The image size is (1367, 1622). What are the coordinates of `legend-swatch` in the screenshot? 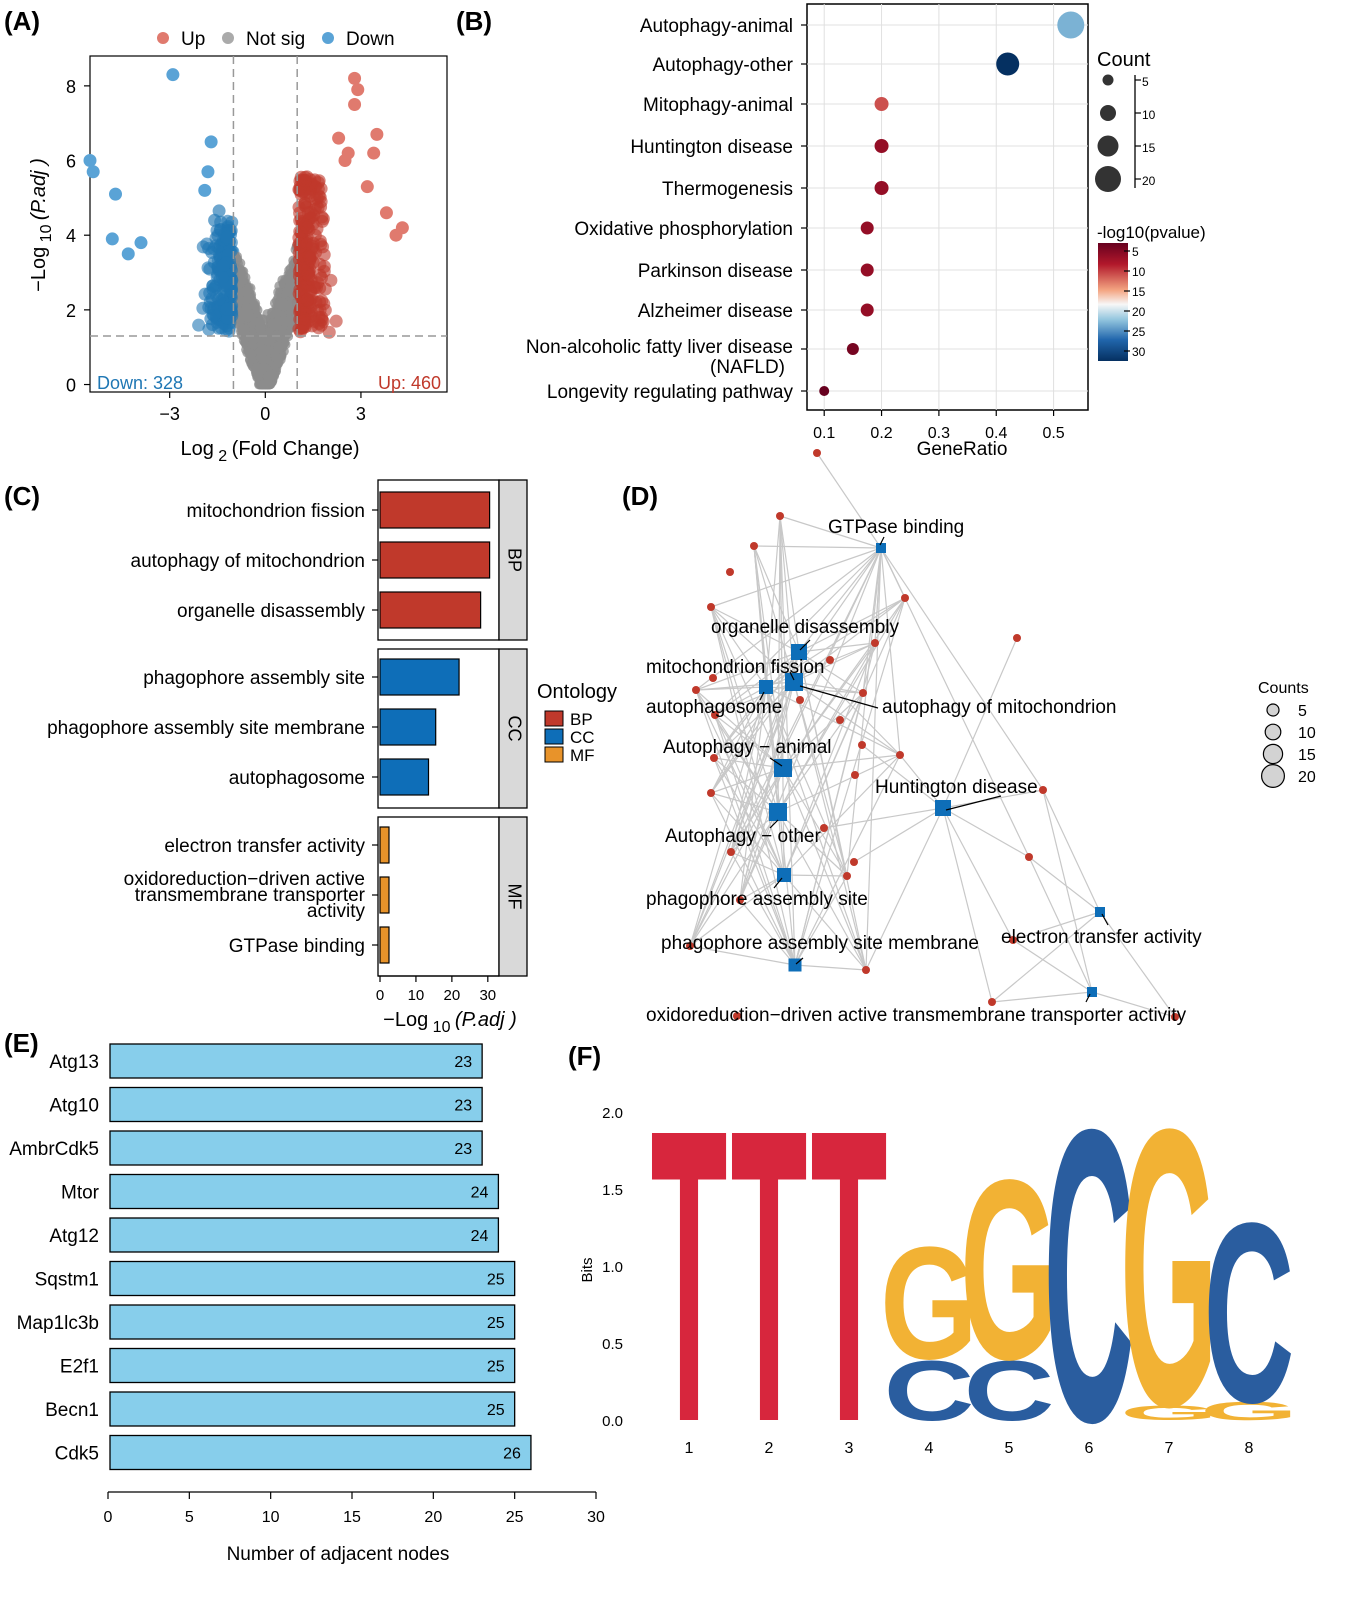 It's located at (554, 736).